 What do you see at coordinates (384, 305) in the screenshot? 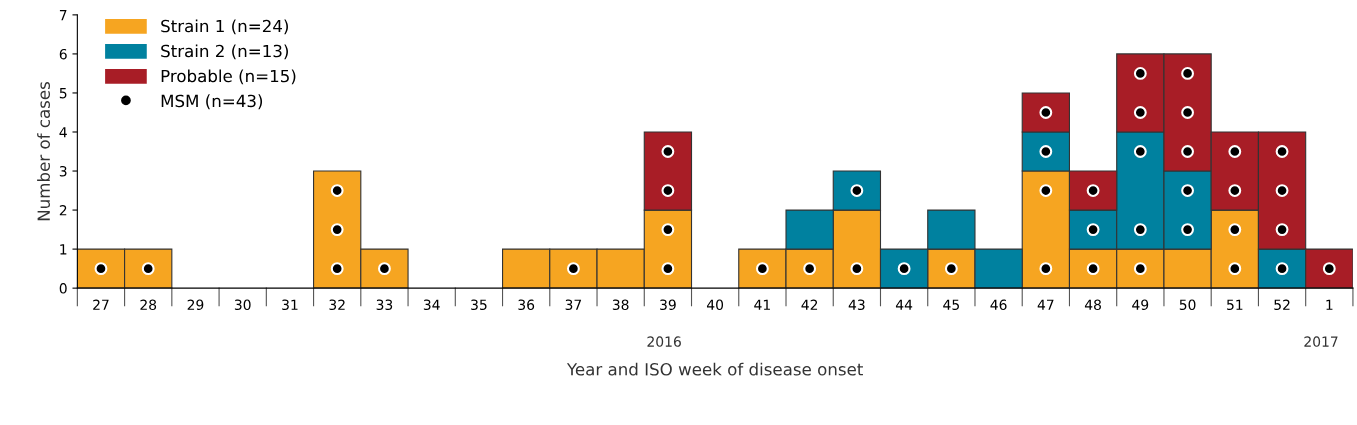
I see `x-tick-label: 33` at bounding box center [384, 305].